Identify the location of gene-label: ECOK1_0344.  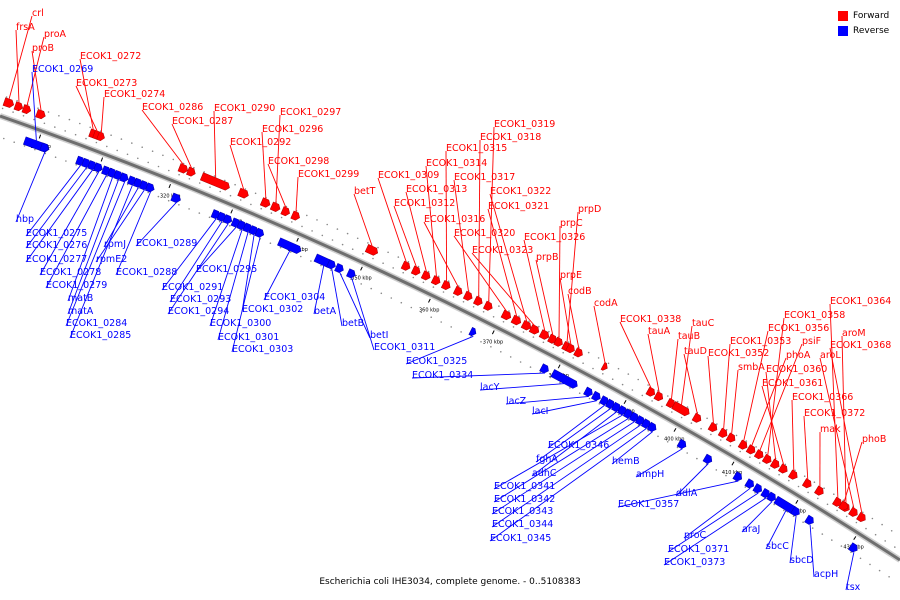
(522, 524).